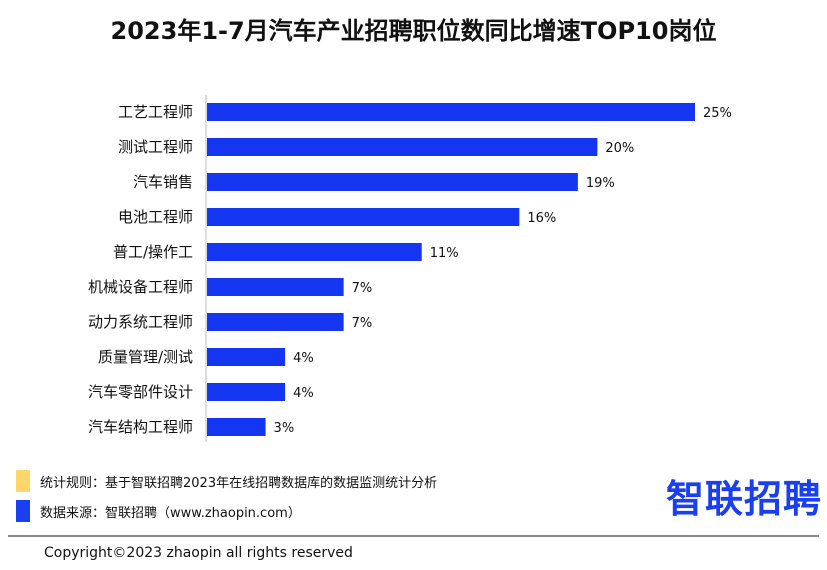  I want to click on value-label: 20%, so click(619, 148).